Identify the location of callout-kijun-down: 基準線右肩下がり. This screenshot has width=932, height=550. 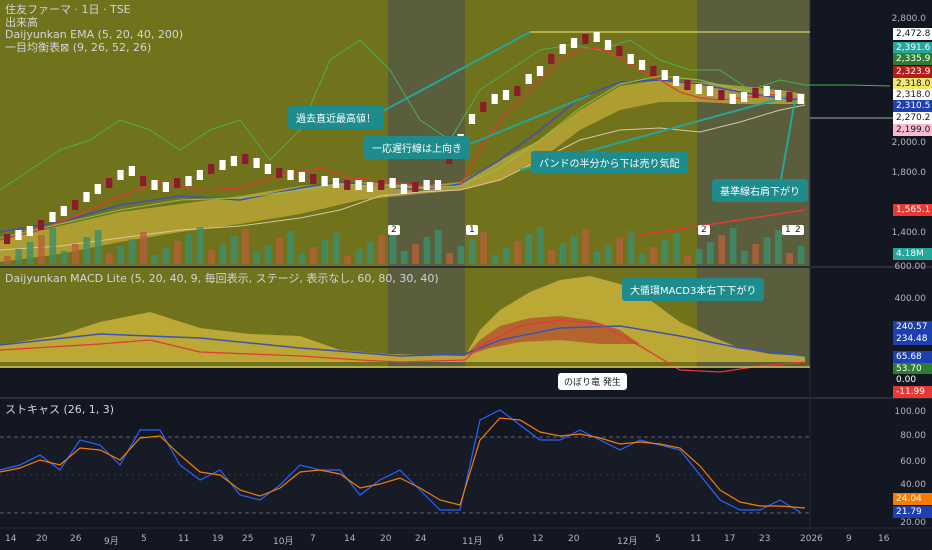
(760, 190).